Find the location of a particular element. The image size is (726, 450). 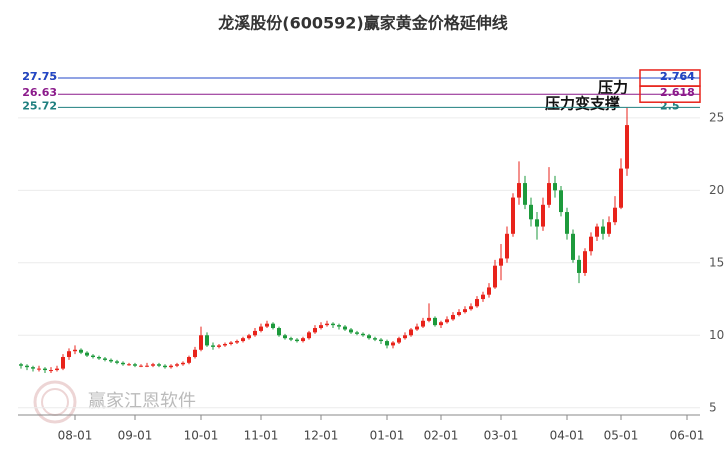

x-tick-label: 10-01 is located at coordinates (201, 436).